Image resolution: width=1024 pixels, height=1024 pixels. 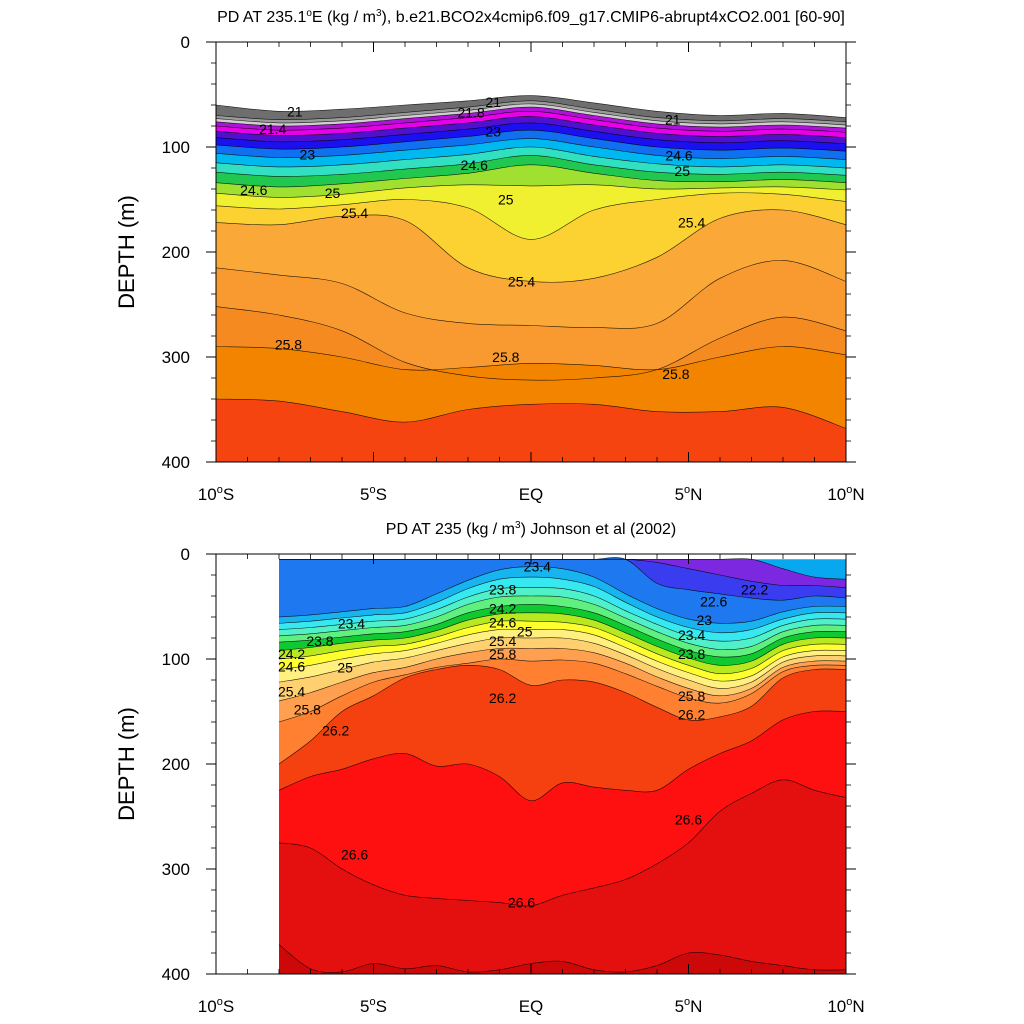 What do you see at coordinates (471, 112) in the screenshot?
I see `contour-label: 21.8` at bounding box center [471, 112].